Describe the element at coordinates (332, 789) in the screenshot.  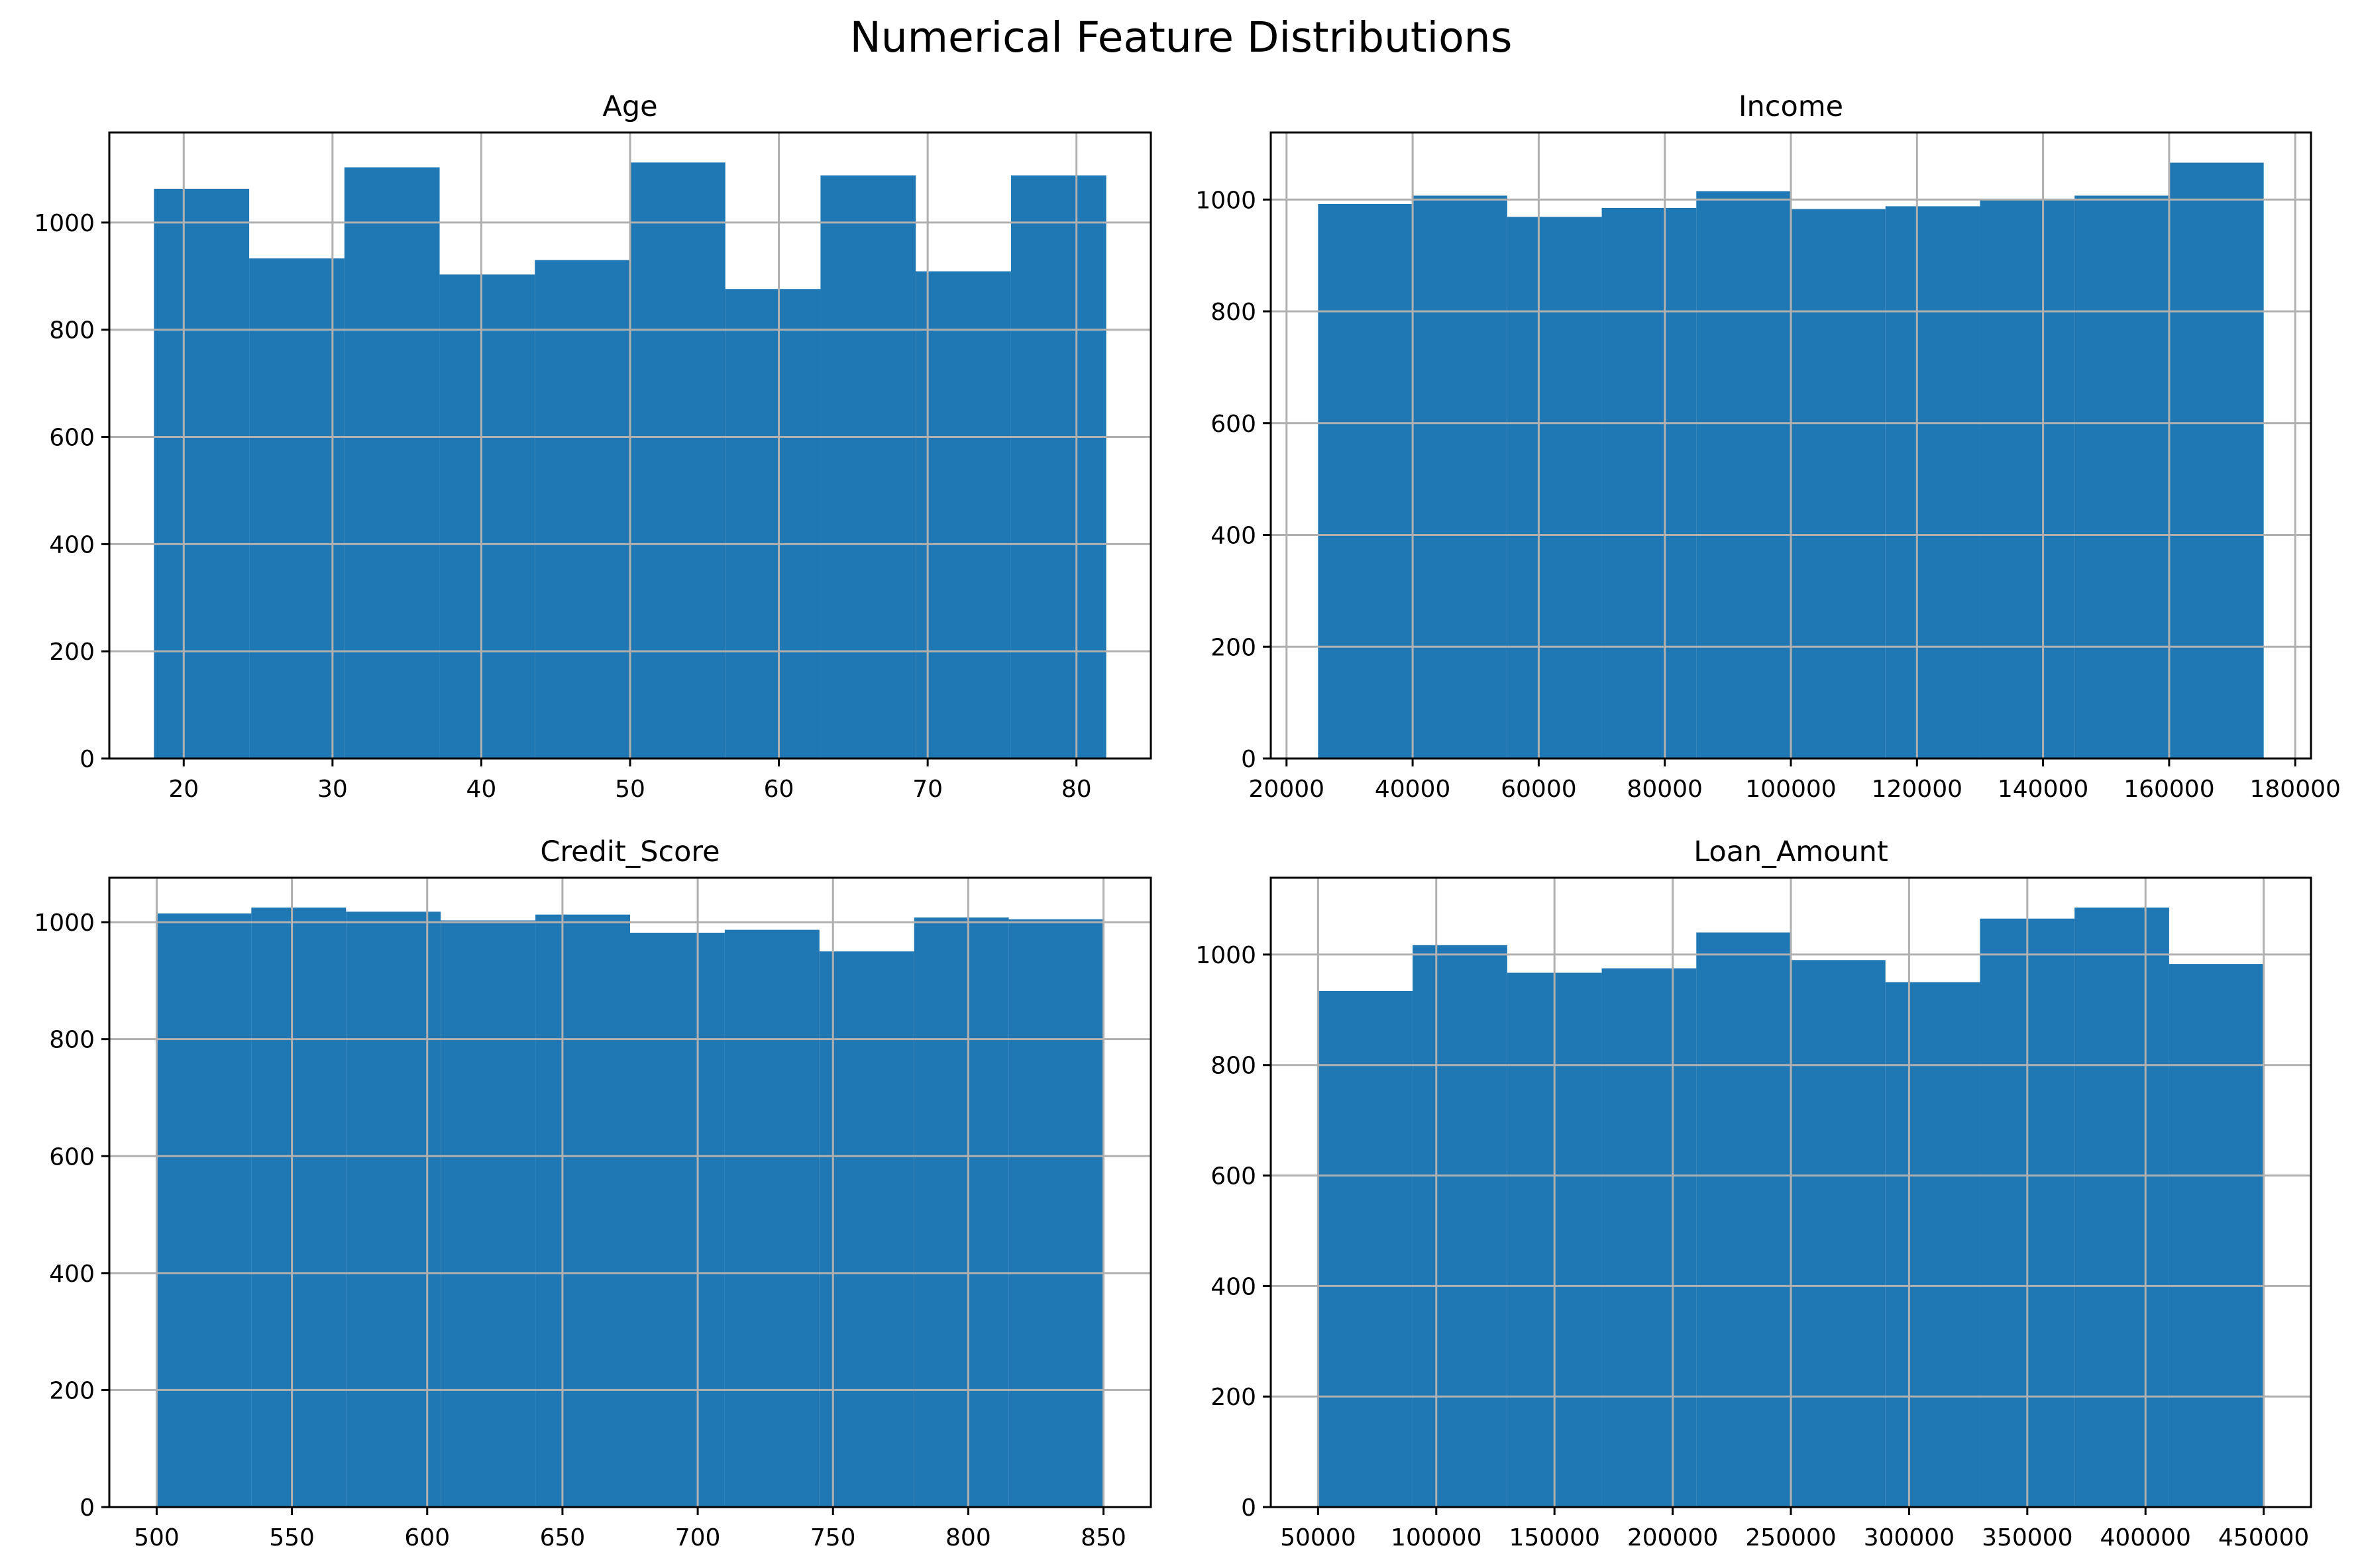
I see `x-tick-label: 30` at that location.